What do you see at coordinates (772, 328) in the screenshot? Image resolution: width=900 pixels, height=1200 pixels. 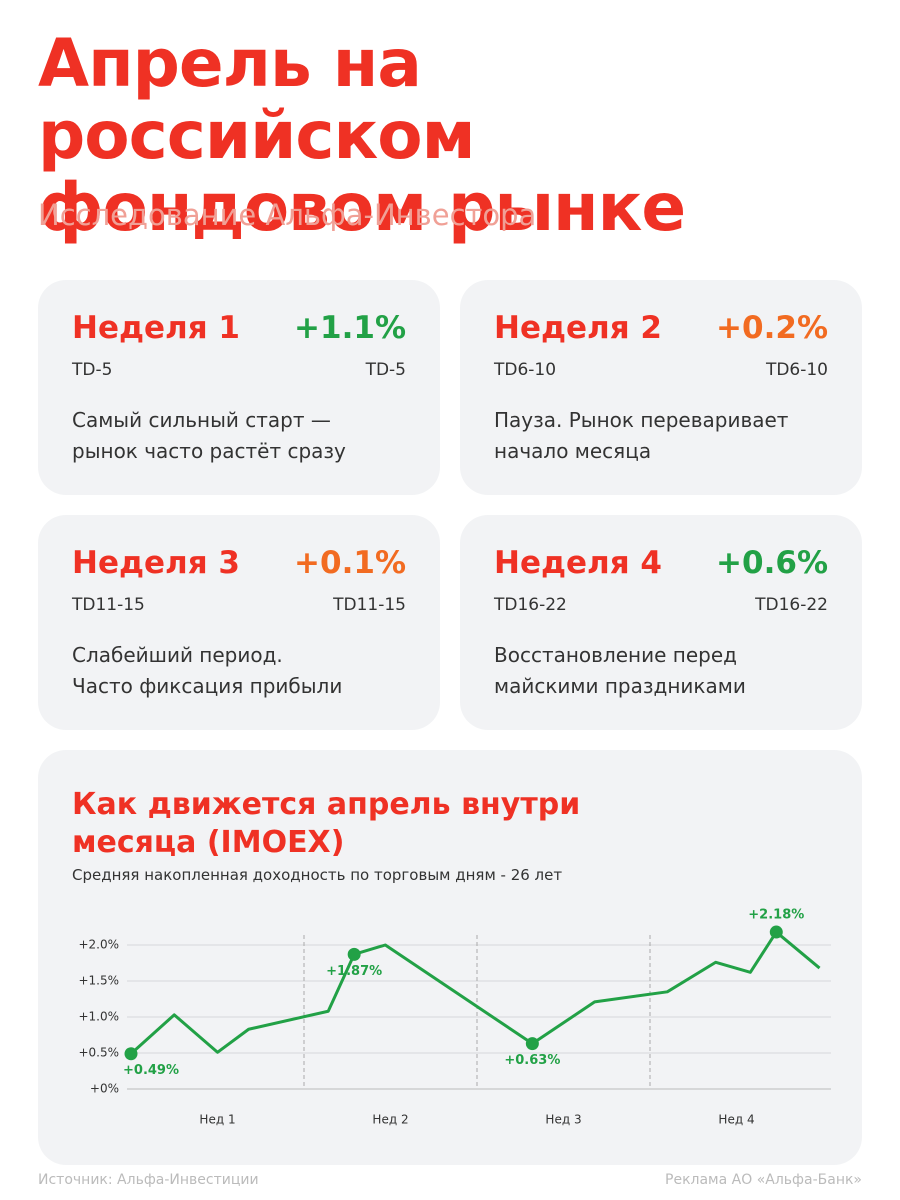 I see `card-value: +0.2%` at bounding box center [772, 328].